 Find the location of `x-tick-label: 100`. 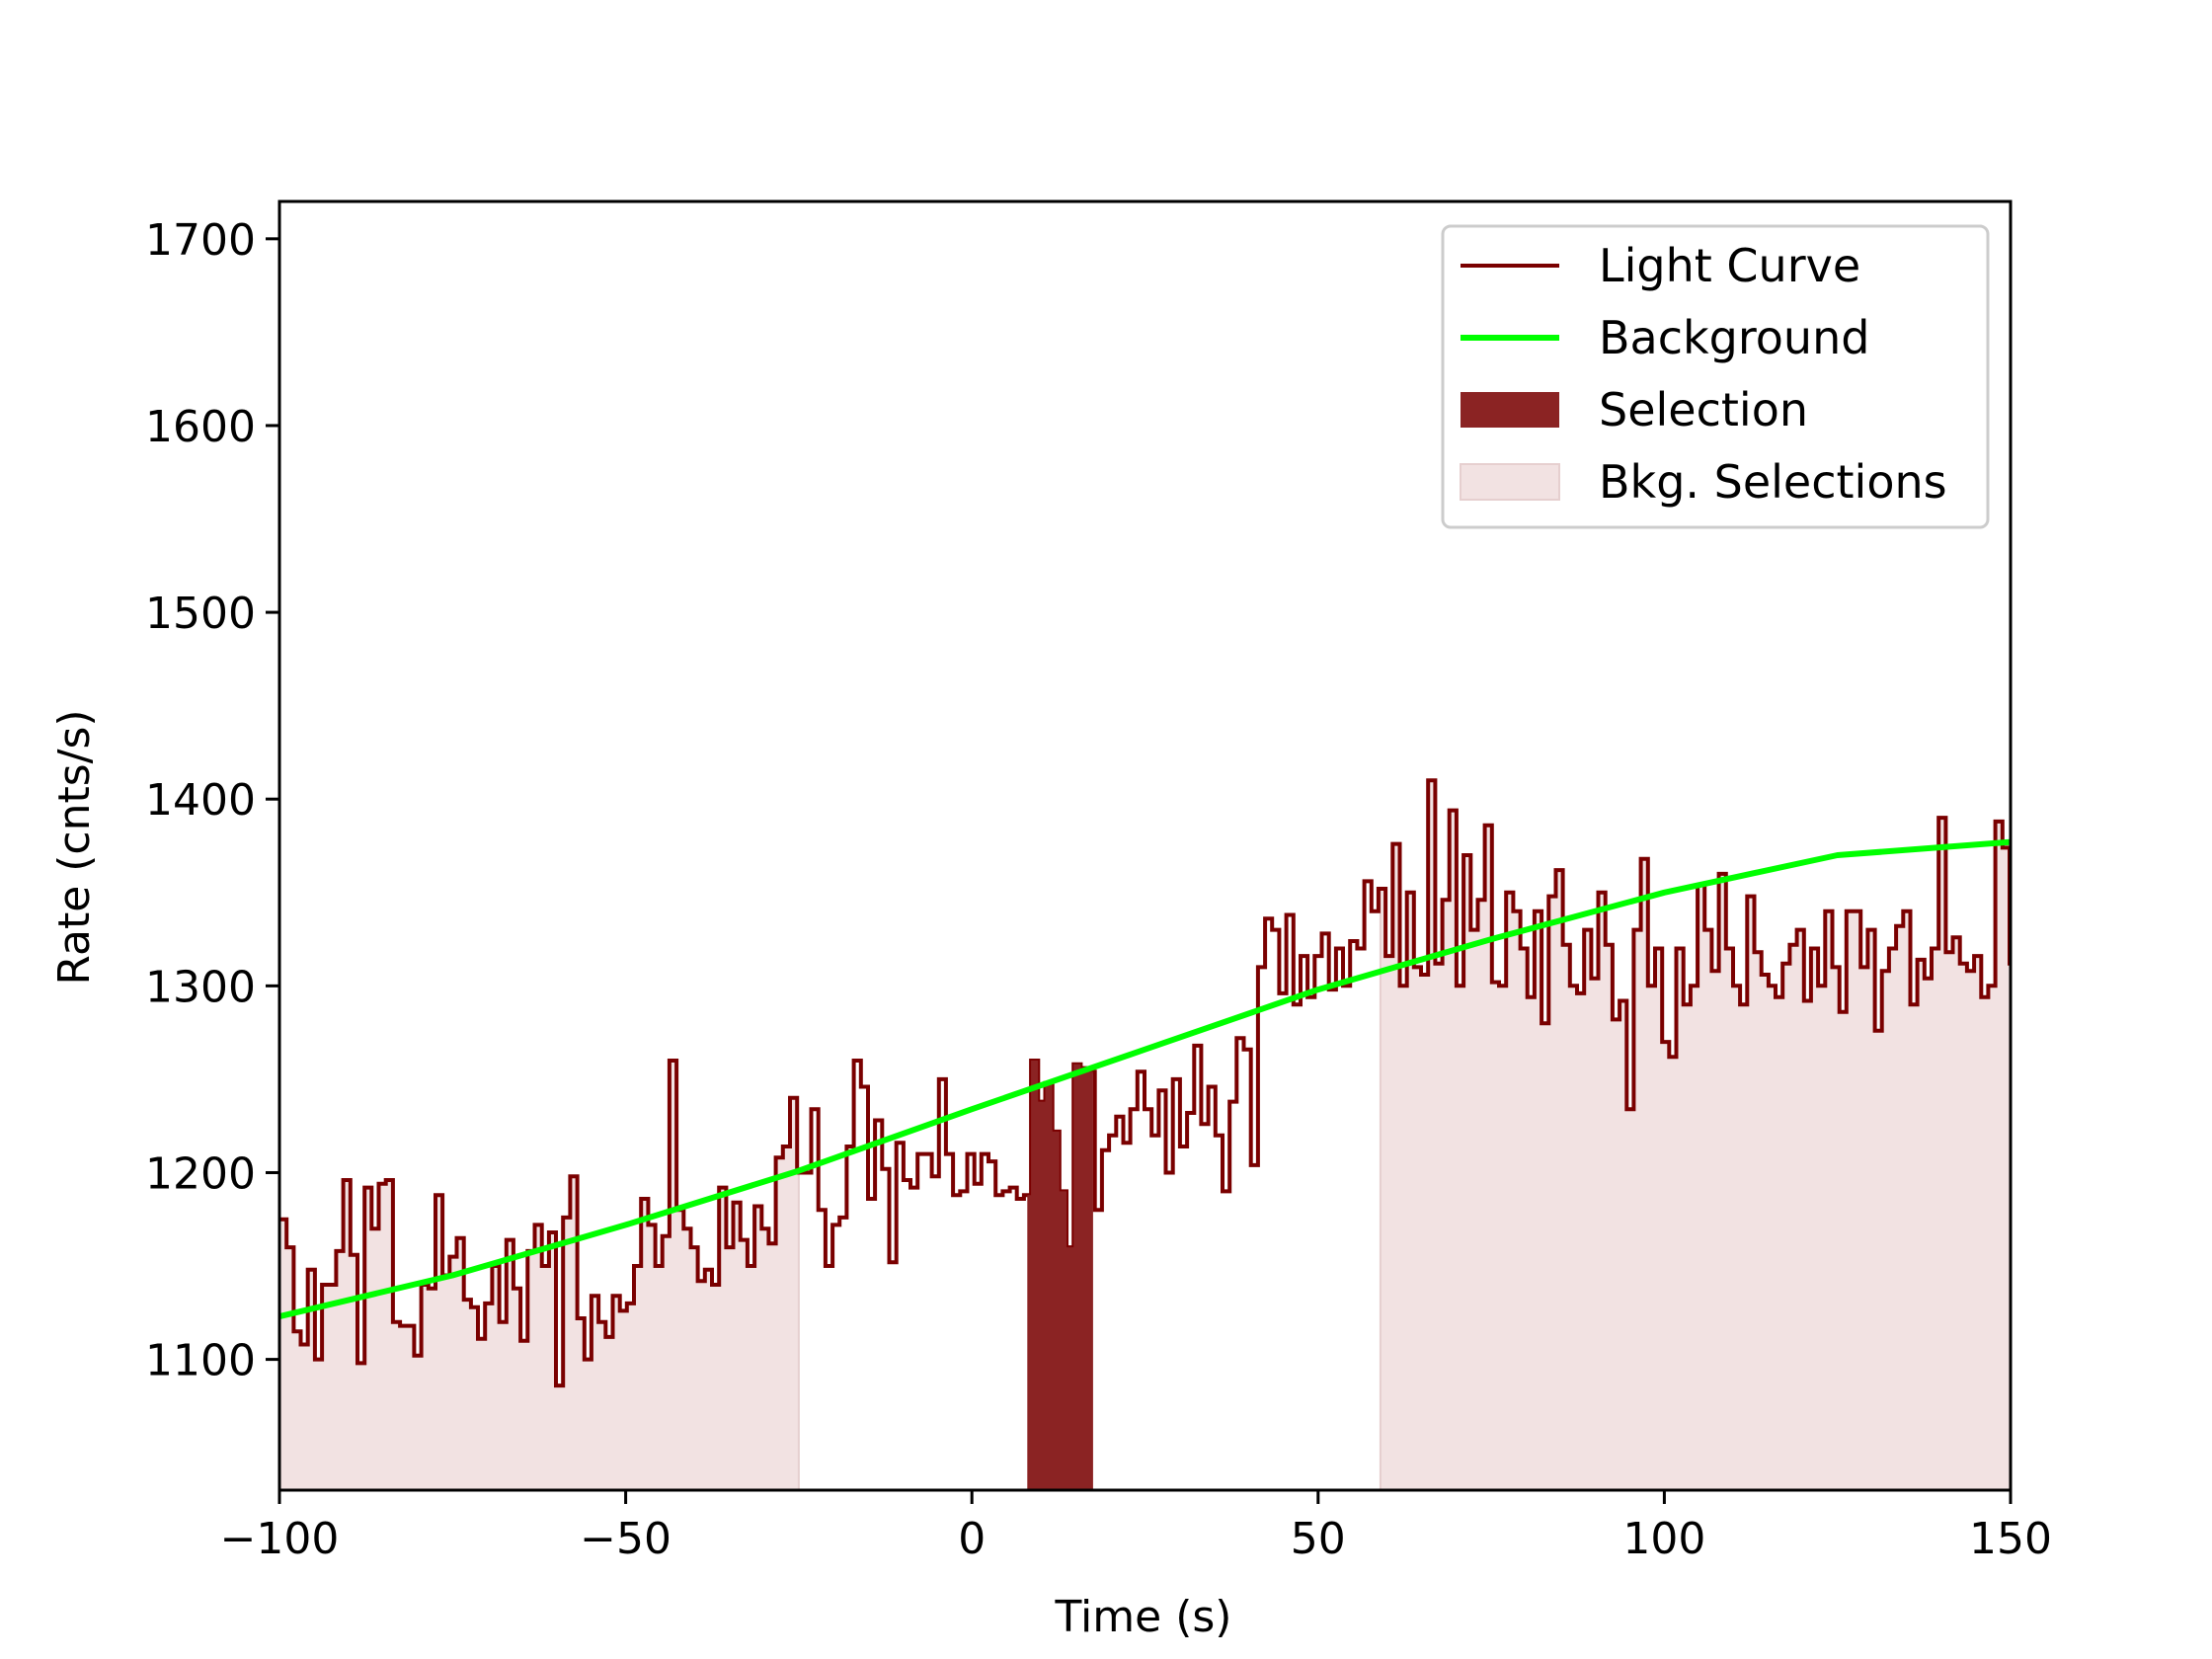

x-tick-label: 100 is located at coordinates (1664, 1539).